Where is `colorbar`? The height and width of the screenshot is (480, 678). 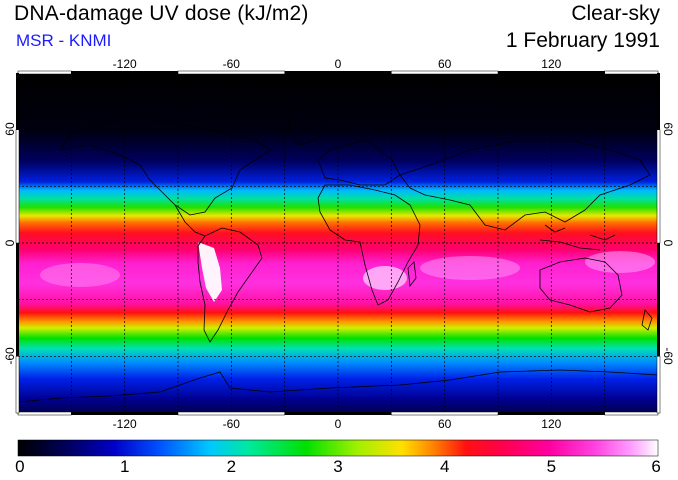 colorbar is located at coordinates (338, 448).